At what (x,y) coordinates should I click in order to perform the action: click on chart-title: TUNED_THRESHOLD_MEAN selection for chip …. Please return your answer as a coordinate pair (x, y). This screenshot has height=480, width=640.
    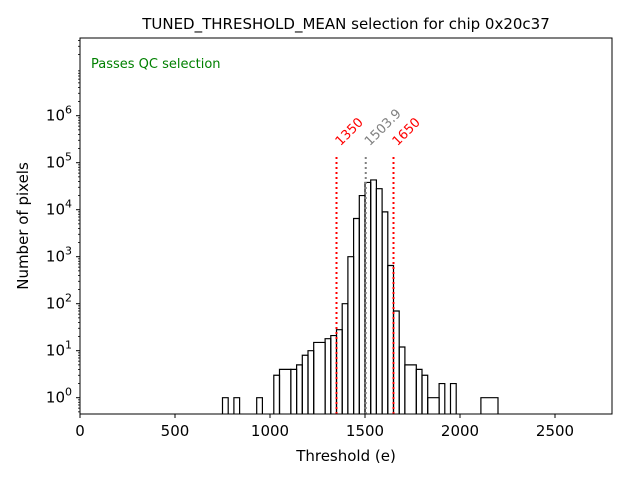
    Looking at the image, I should click on (345, 24).